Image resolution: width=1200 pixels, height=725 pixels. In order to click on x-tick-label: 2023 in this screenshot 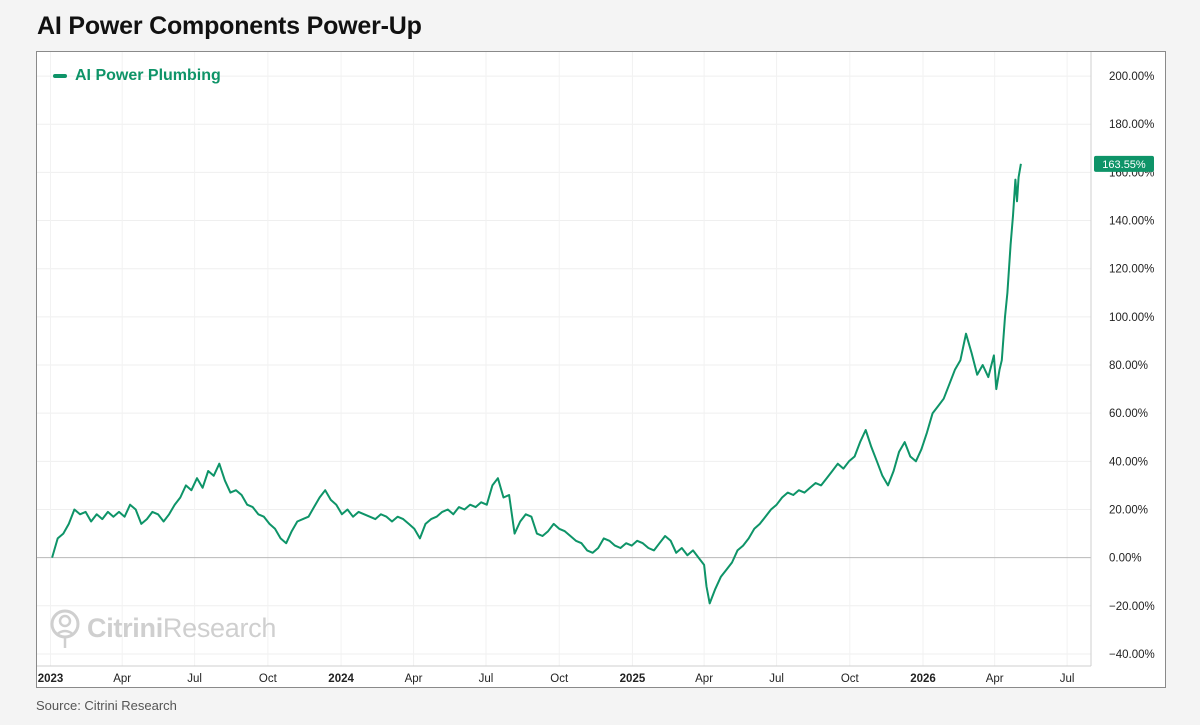, I will do `click(51, 679)`.